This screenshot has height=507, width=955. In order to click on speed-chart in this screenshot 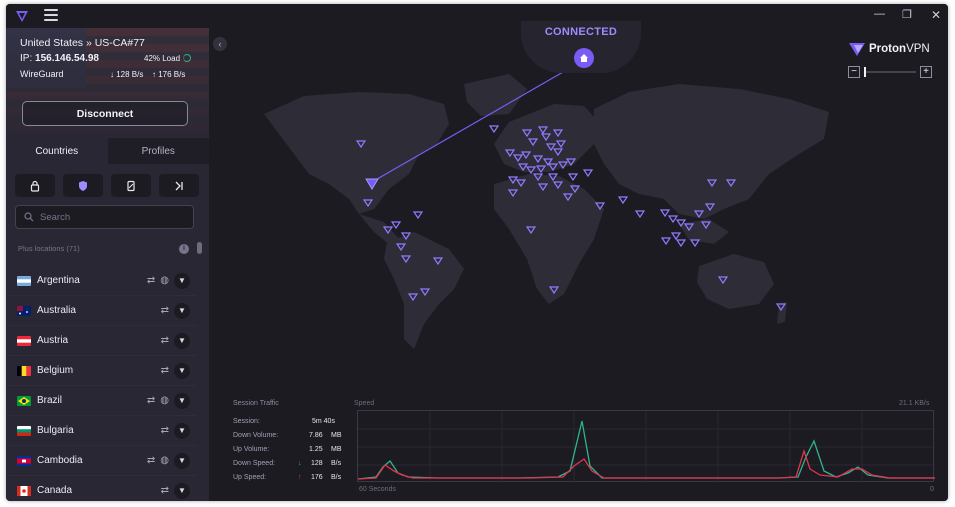, I will do `click(646, 446)`.